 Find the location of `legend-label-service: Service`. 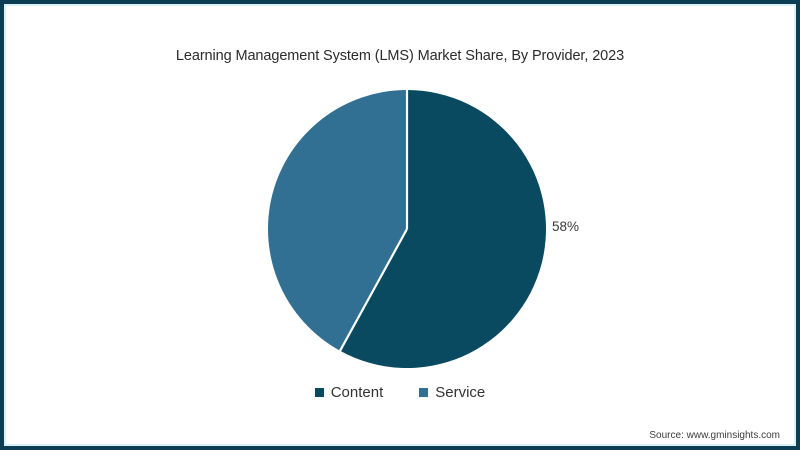

legend-label-service: Service is located at coordinates (460, 392).